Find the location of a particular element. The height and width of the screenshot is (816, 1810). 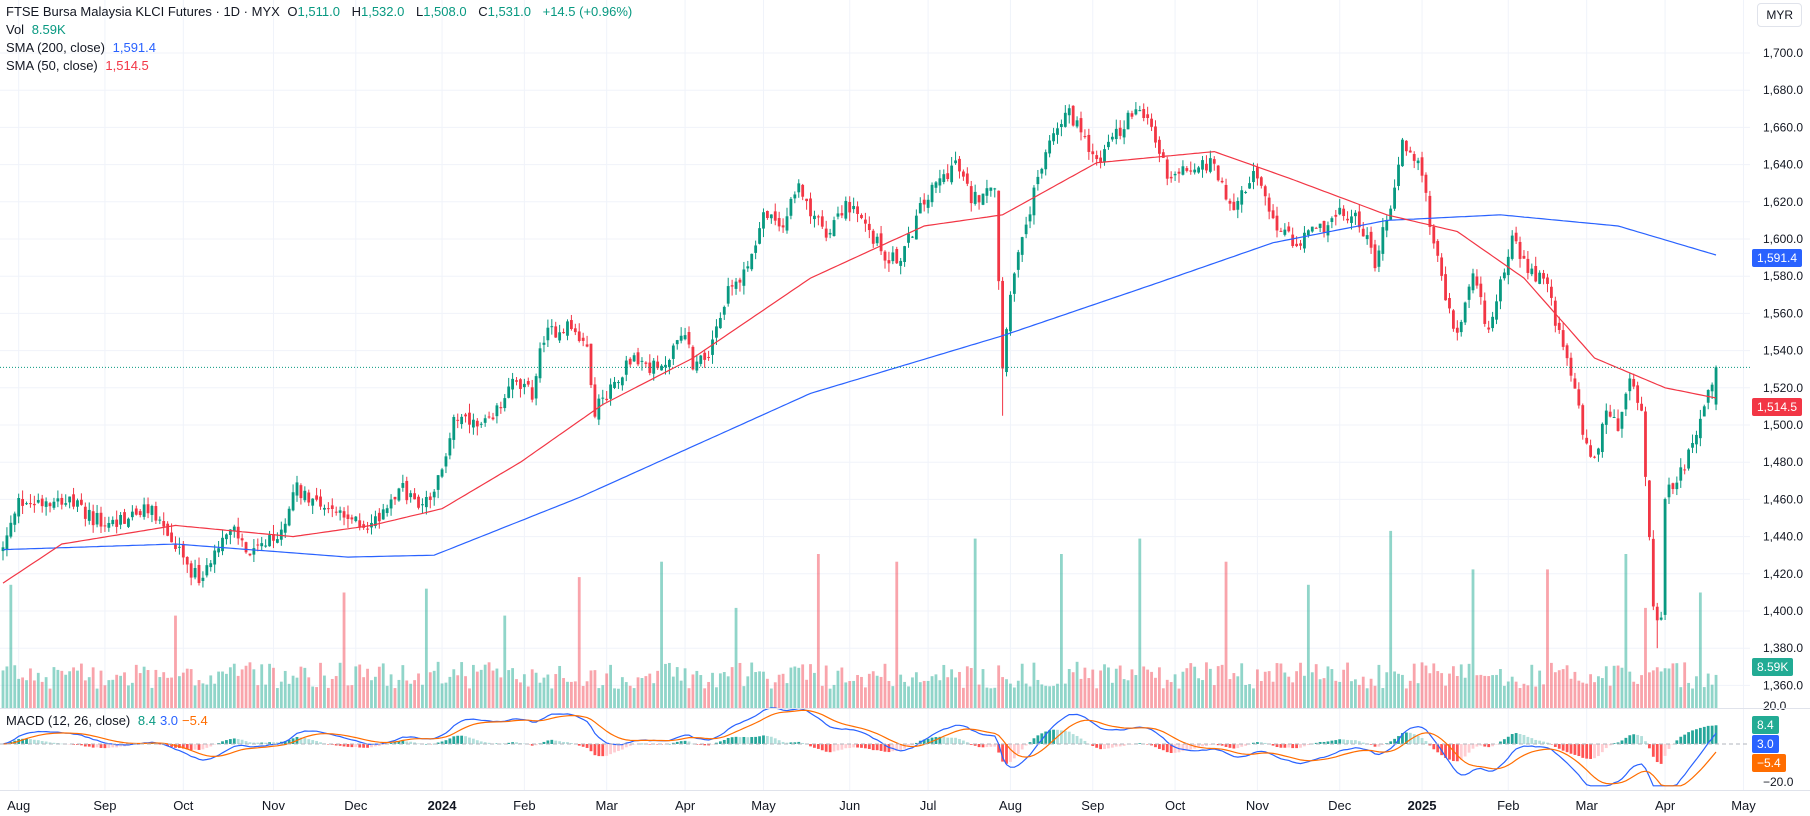

macd-hist-badge: 8.4 is located at coordinates (1765, 725).